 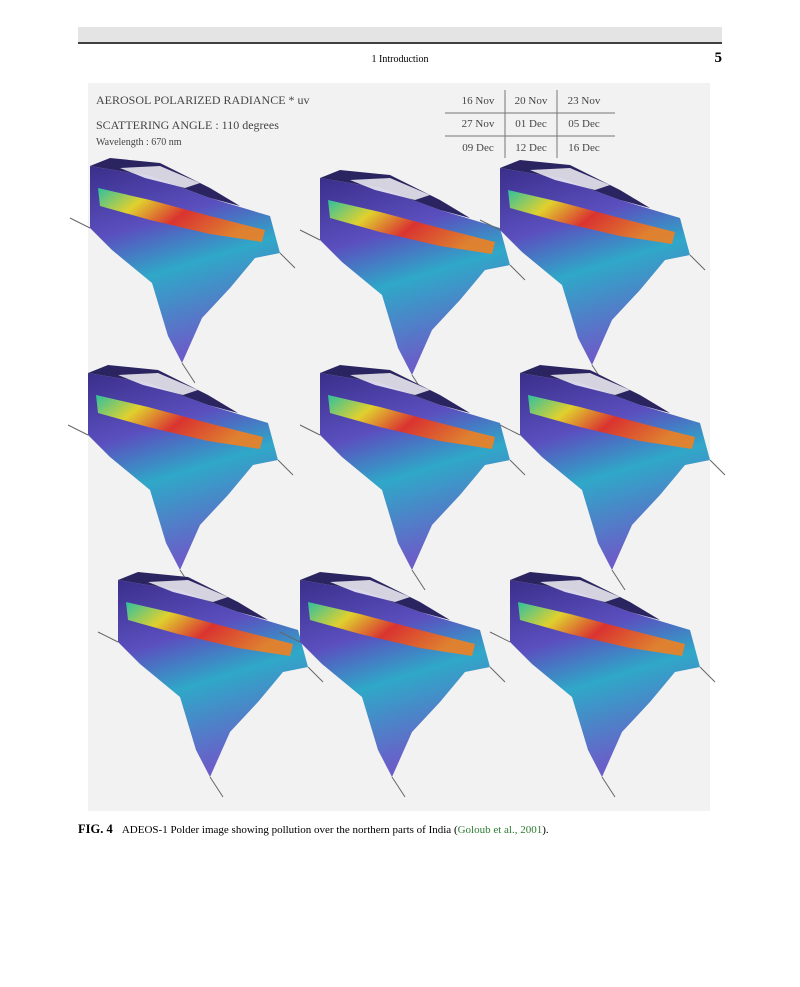 What do you see at coordinates (584, 148) in the screenshot?
I see `date-label: 16 Dec` at bounding box center [584, 148].